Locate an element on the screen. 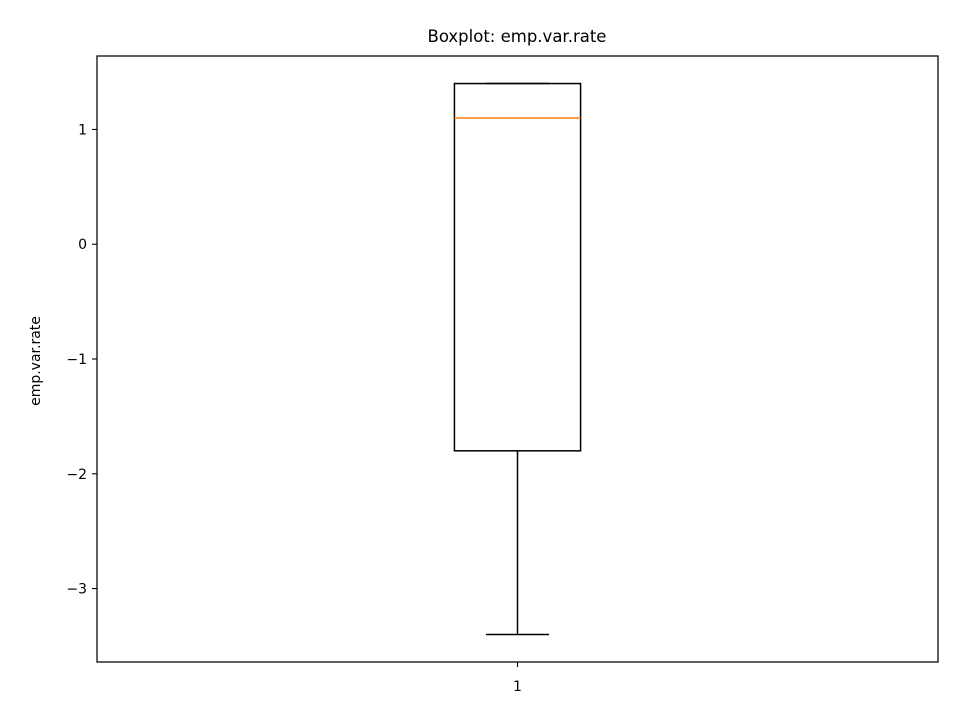 The height and width of the screenshot is (725, 960). y-axis: 1 0 −1 −2 −3 is located at coordinates (81, 360).